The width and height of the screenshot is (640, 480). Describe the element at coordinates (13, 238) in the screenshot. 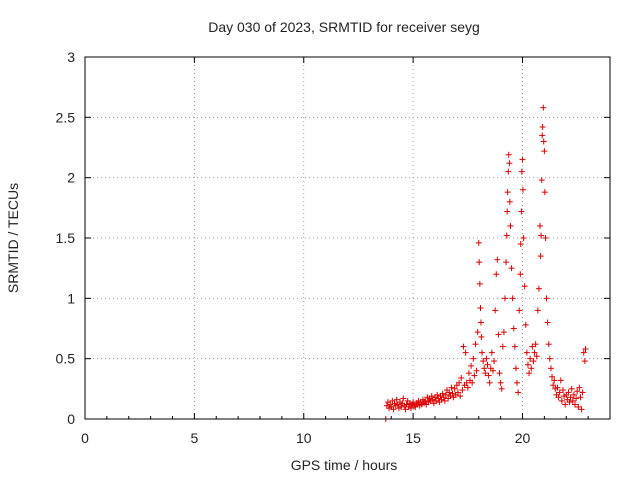

I see `y-axis-label: SRMTID / TECUs` at that location.